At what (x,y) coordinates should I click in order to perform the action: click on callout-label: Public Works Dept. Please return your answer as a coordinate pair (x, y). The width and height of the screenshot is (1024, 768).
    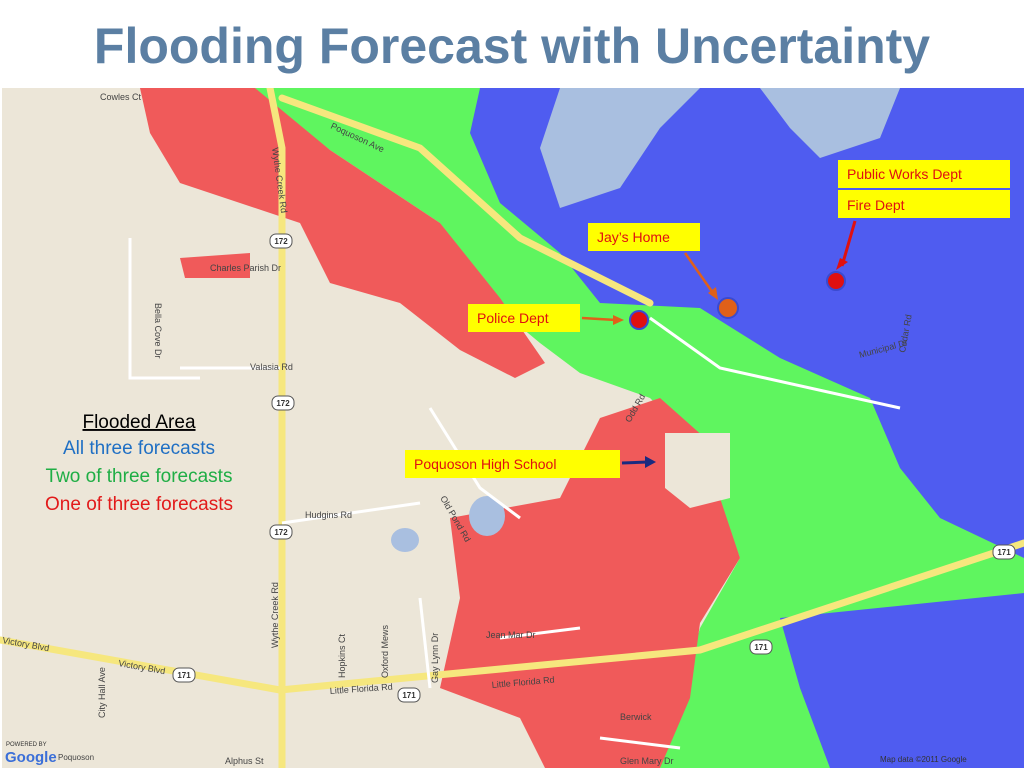
    Looking at the image, I should click on (904, 174).